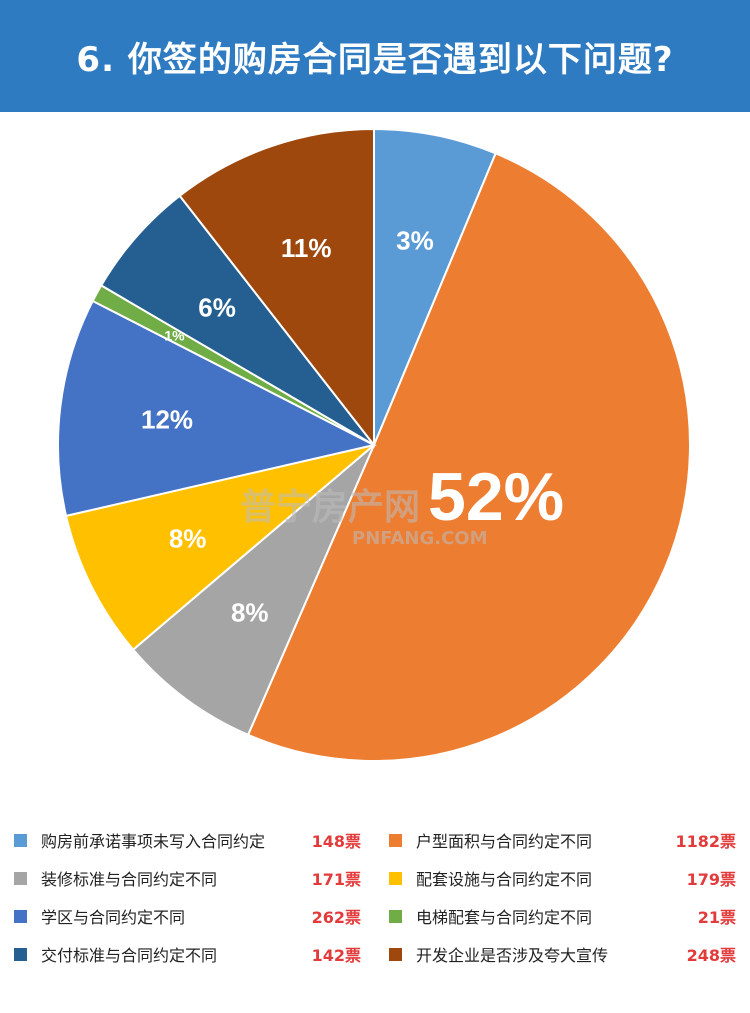  I want to click on legend-votes: 142票, so click(336, 955).